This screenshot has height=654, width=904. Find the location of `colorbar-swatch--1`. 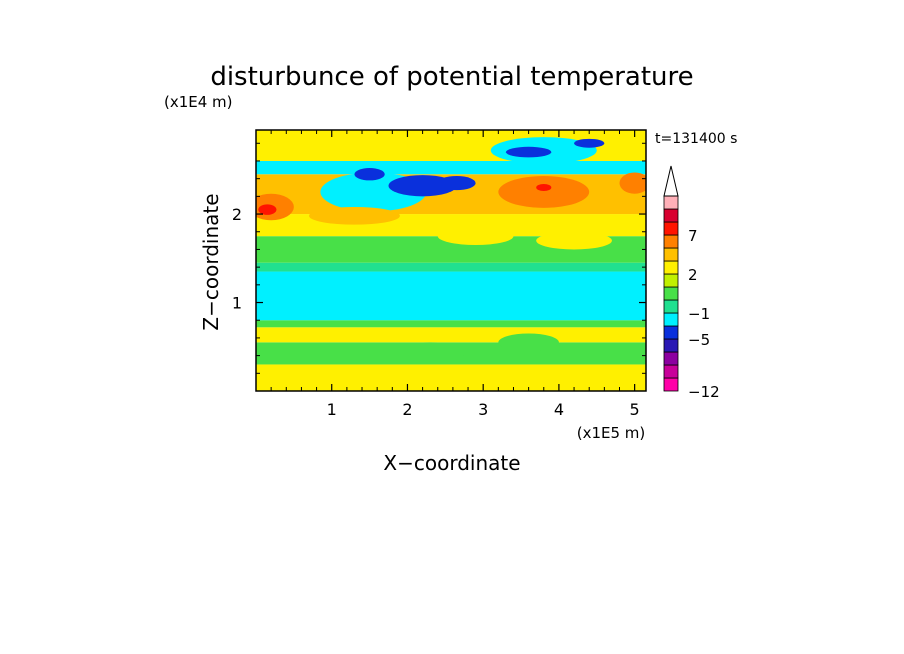

colorbar-swatch--1 is located at coordinates (671, 306).